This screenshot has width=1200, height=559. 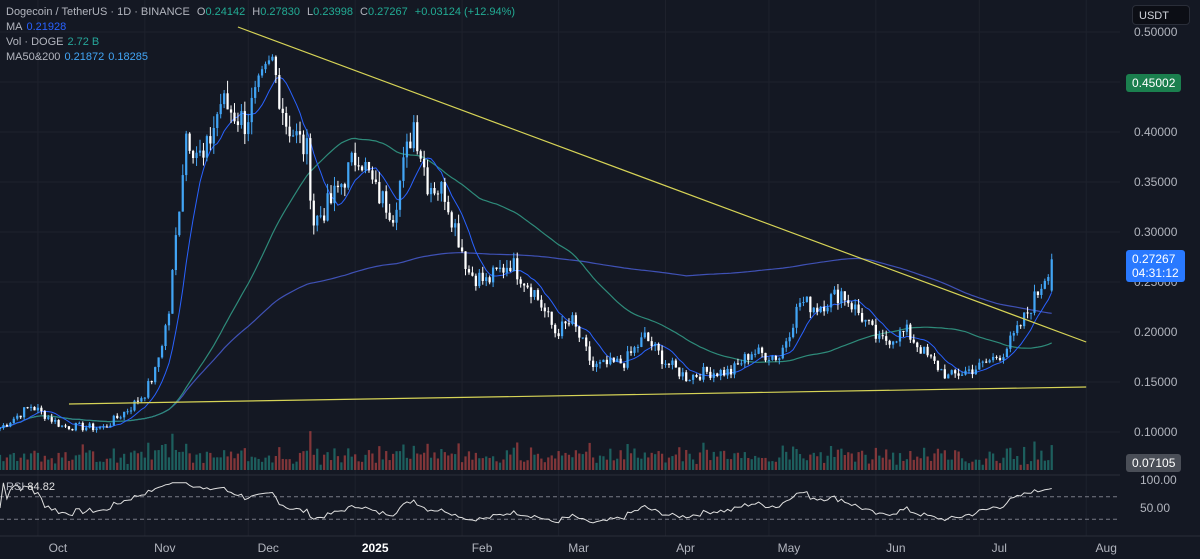 What do you see at coordinates (54, 42) in the screenshot?
I see `vol-legend: Vol · DOGE 2.72 B` at bounding box center [54, 42].